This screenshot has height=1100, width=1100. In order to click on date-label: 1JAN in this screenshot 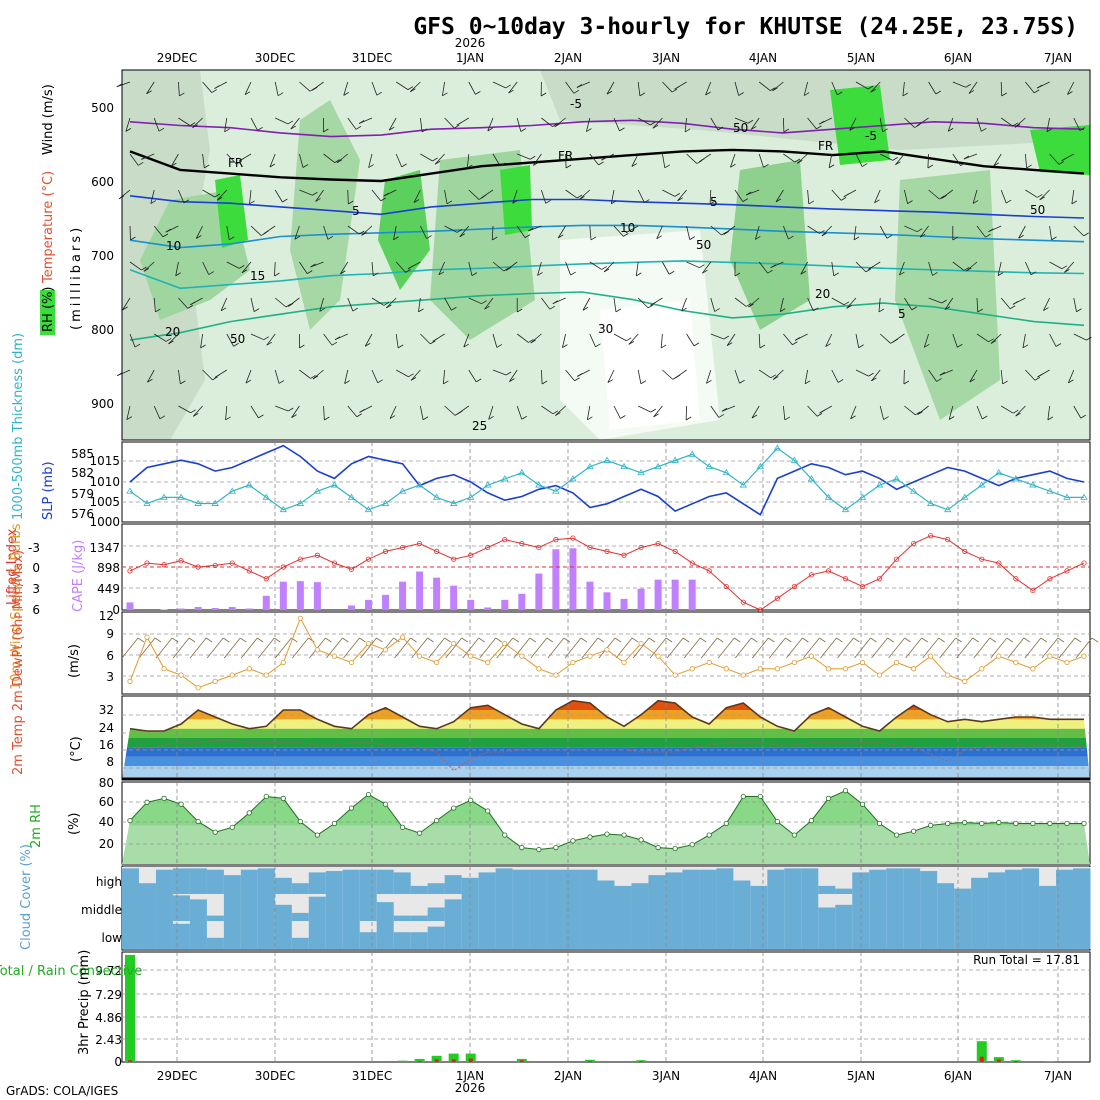, I will do `click(470, 58)`.